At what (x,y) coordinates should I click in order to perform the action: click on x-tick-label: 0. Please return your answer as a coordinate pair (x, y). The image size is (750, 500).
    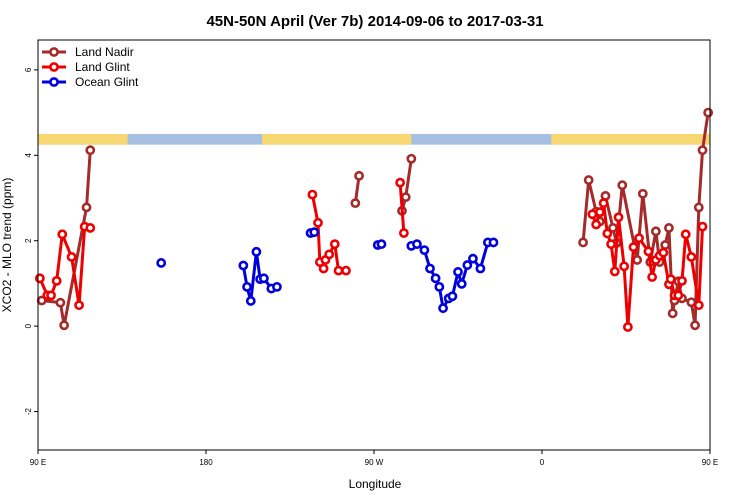
    Looking at the image, I should click on (542, 462).